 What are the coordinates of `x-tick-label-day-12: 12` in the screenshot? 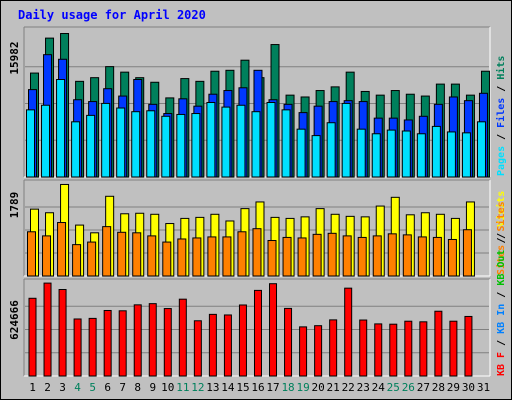 It's located at (197, 387).